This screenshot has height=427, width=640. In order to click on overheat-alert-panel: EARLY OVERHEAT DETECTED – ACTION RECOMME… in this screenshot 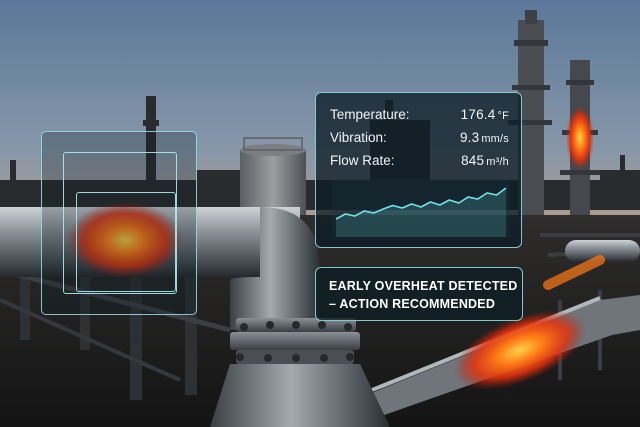, I will do `click(419, 294)`.